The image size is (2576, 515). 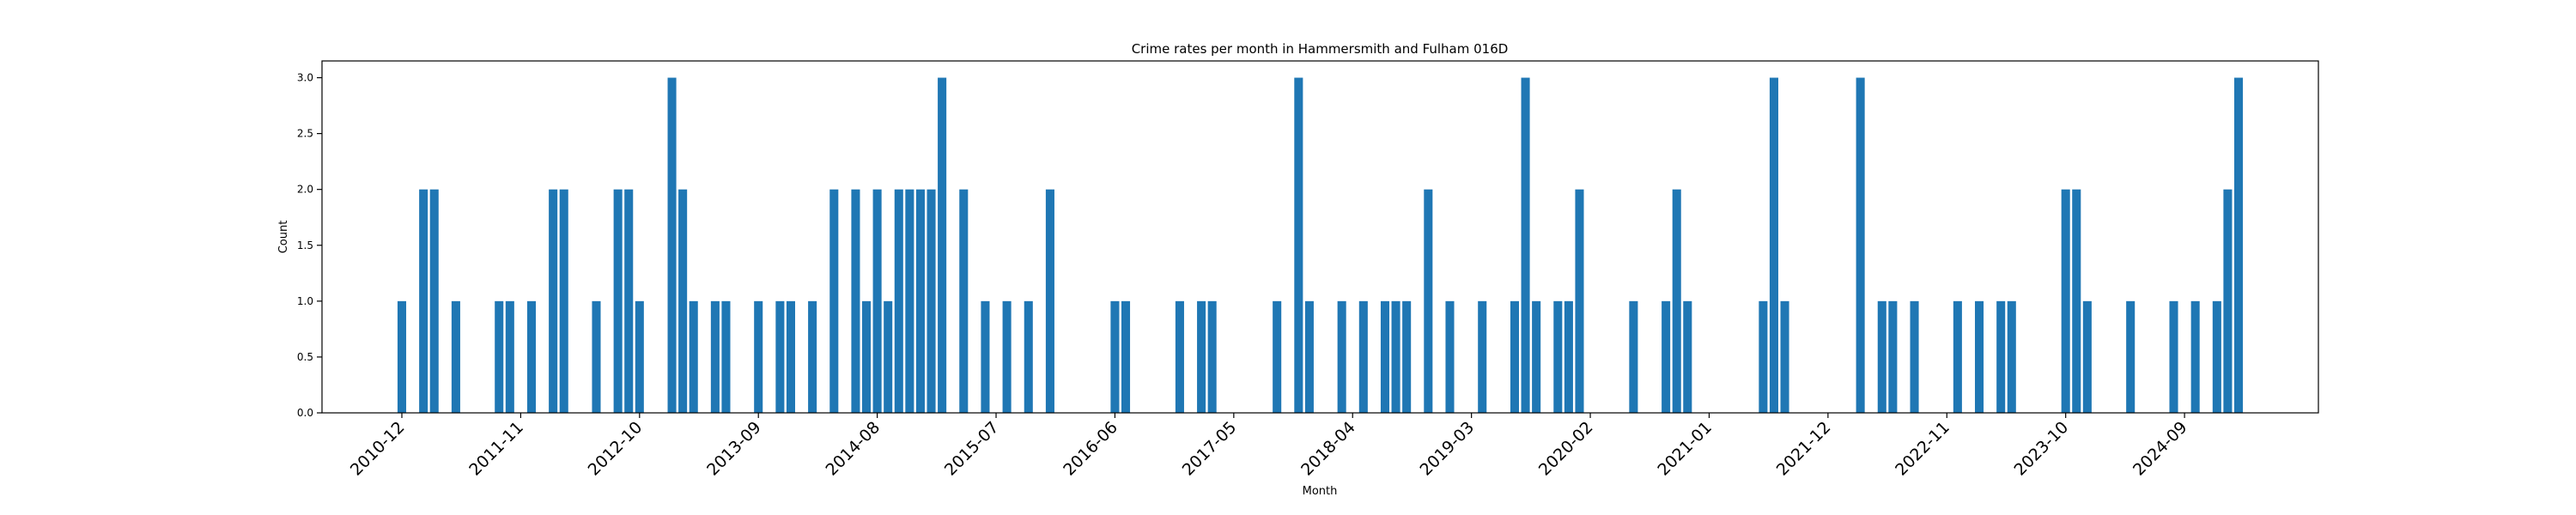 What do you see at coordinates (734, 449) in the screenshot?
I see `x-tick-label: 2013-09` at bounding box center [734, 449].